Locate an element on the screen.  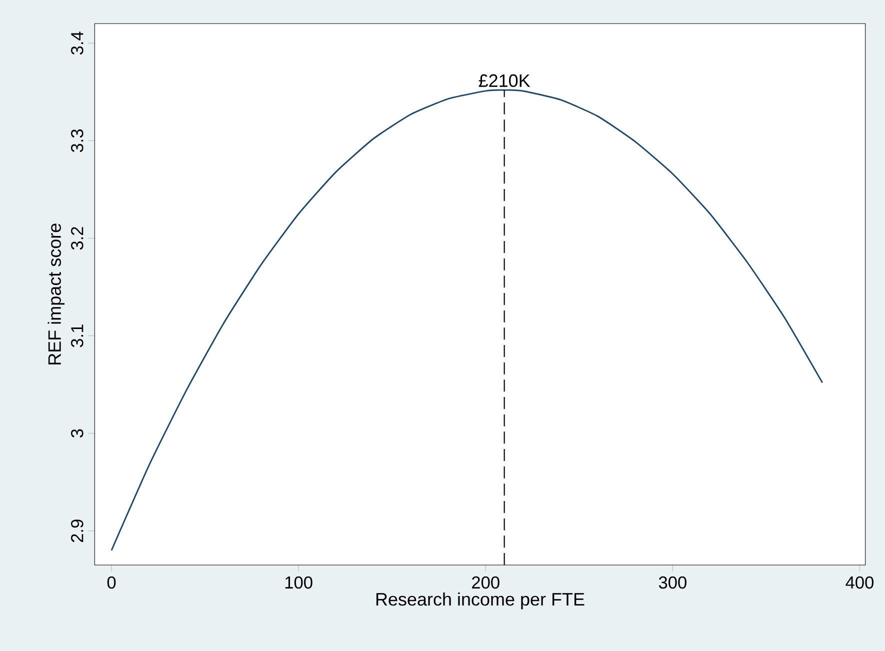
y-tick-label: 3 is located at coordinates (77, 433).